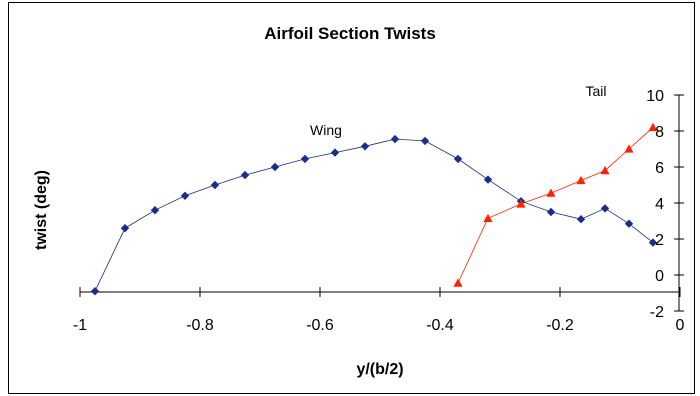 This screenshot has width=700, height=396. What do you see at coordinates (659, 168) in the screenshot?
I see `y-tick-label: 6` at bounding box center [659, 168].